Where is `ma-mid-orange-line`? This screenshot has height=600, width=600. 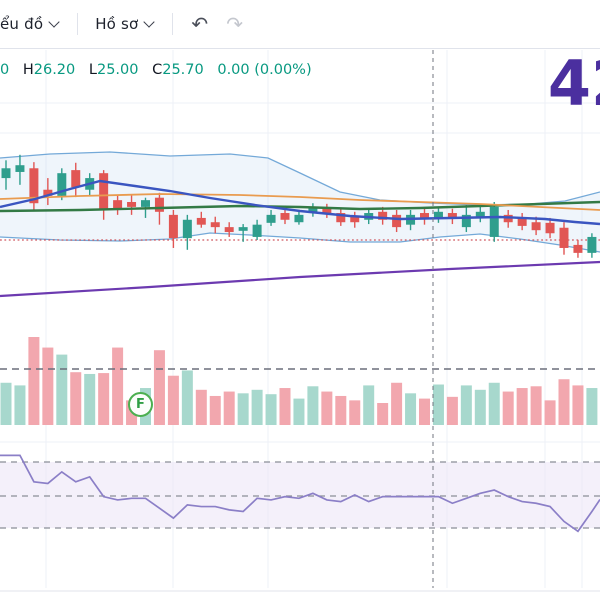
ma-mid-orange-line is located at coordinates (300, 202).